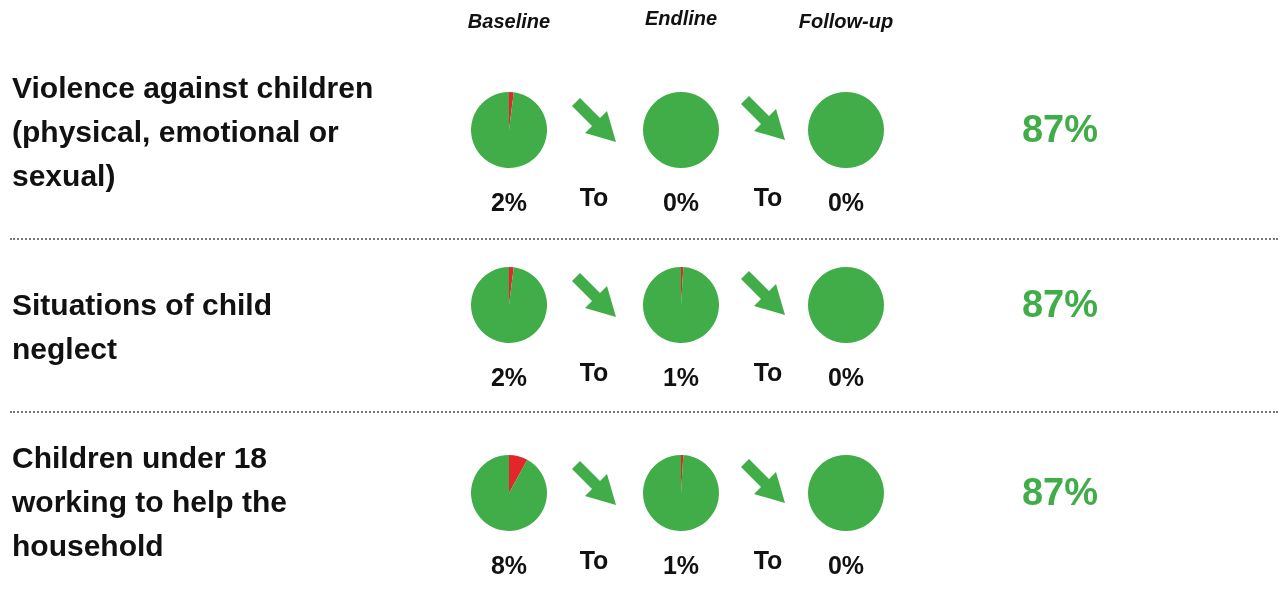 This screenshot has width=1283, height=592. Describe the element at coordinates (150, 502) in the screenshot. I see `text: Children under 18 working to help the household` at that location.